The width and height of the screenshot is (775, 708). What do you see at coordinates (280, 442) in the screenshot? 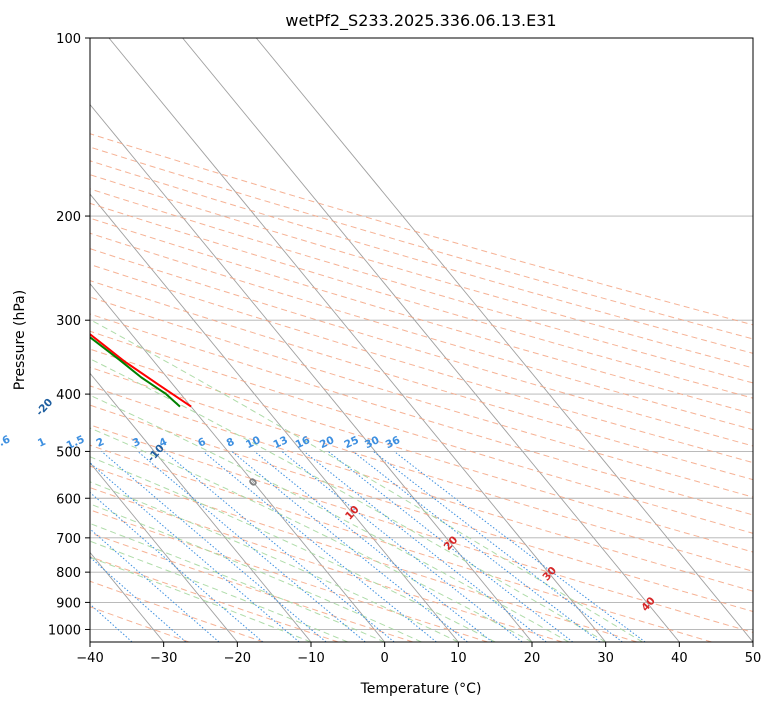
I see `mixing-ratio-label: 13` at bounding box center [280, 442].